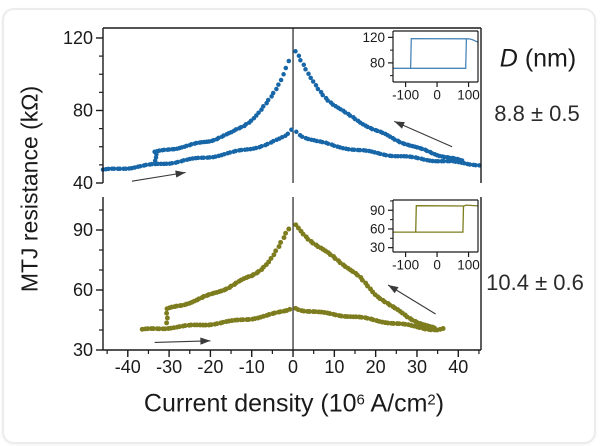  What do you see at coordinates (440, 403) in the screenshot?
I see `x-axis-title-suffix: )` at bounding box center [440, 403].